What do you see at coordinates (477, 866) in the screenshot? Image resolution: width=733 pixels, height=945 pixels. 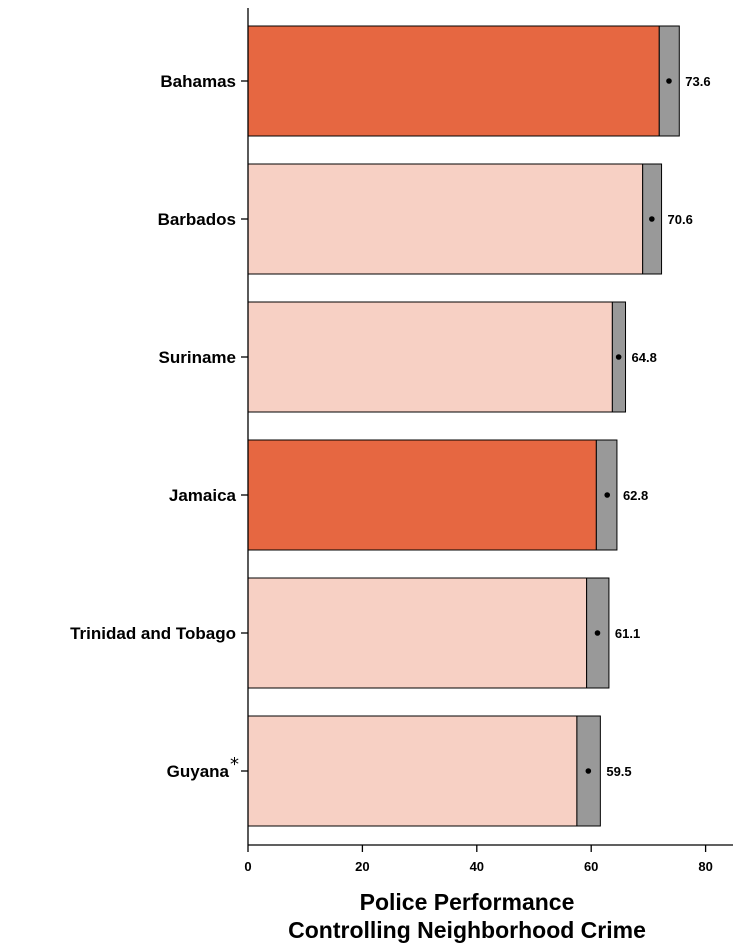 I see `x-tick-label: 40` at bounding box center [477, 866].